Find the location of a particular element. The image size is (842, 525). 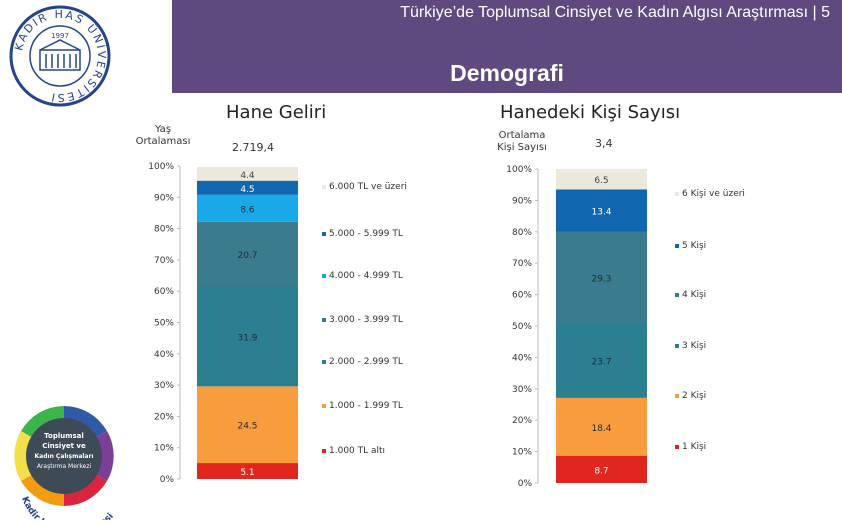

household-tick-label: 0% is located at coordinates (525, 484).